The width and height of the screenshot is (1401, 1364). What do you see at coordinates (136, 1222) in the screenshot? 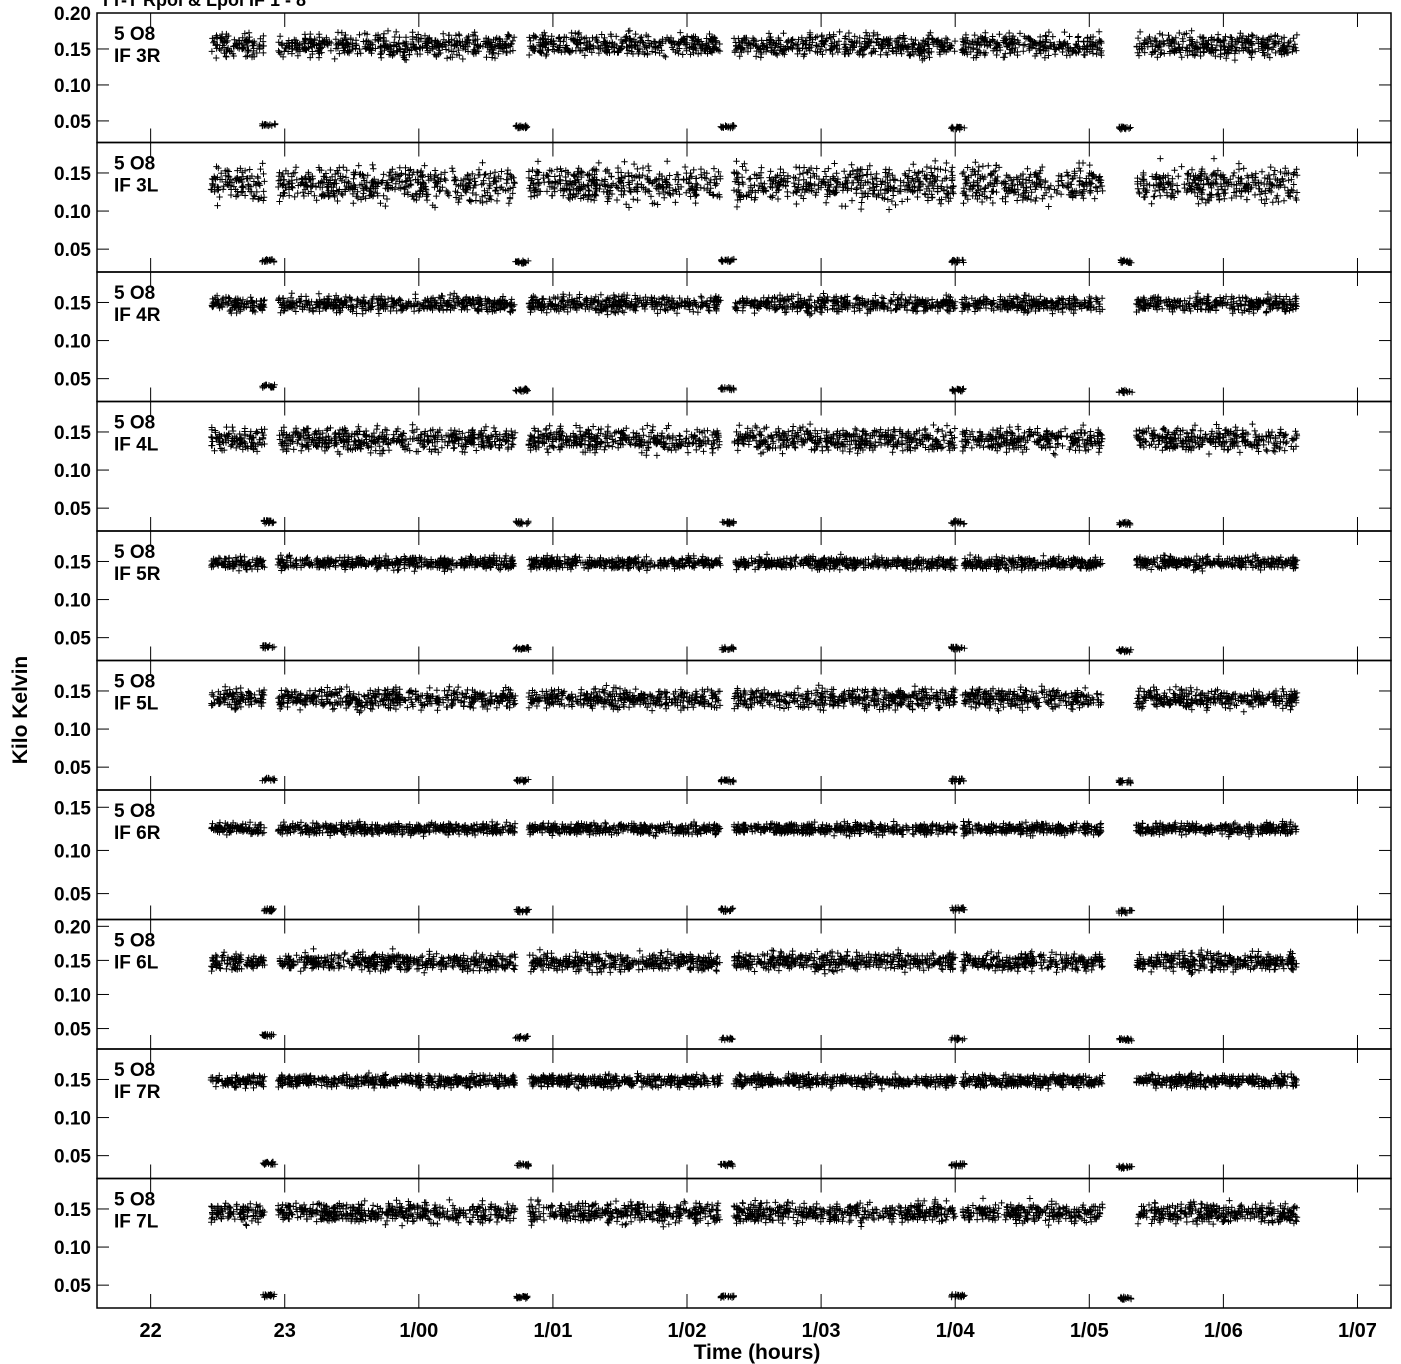
I see `panel-label-if: IF 7L` at bounding box center [136, 1222].